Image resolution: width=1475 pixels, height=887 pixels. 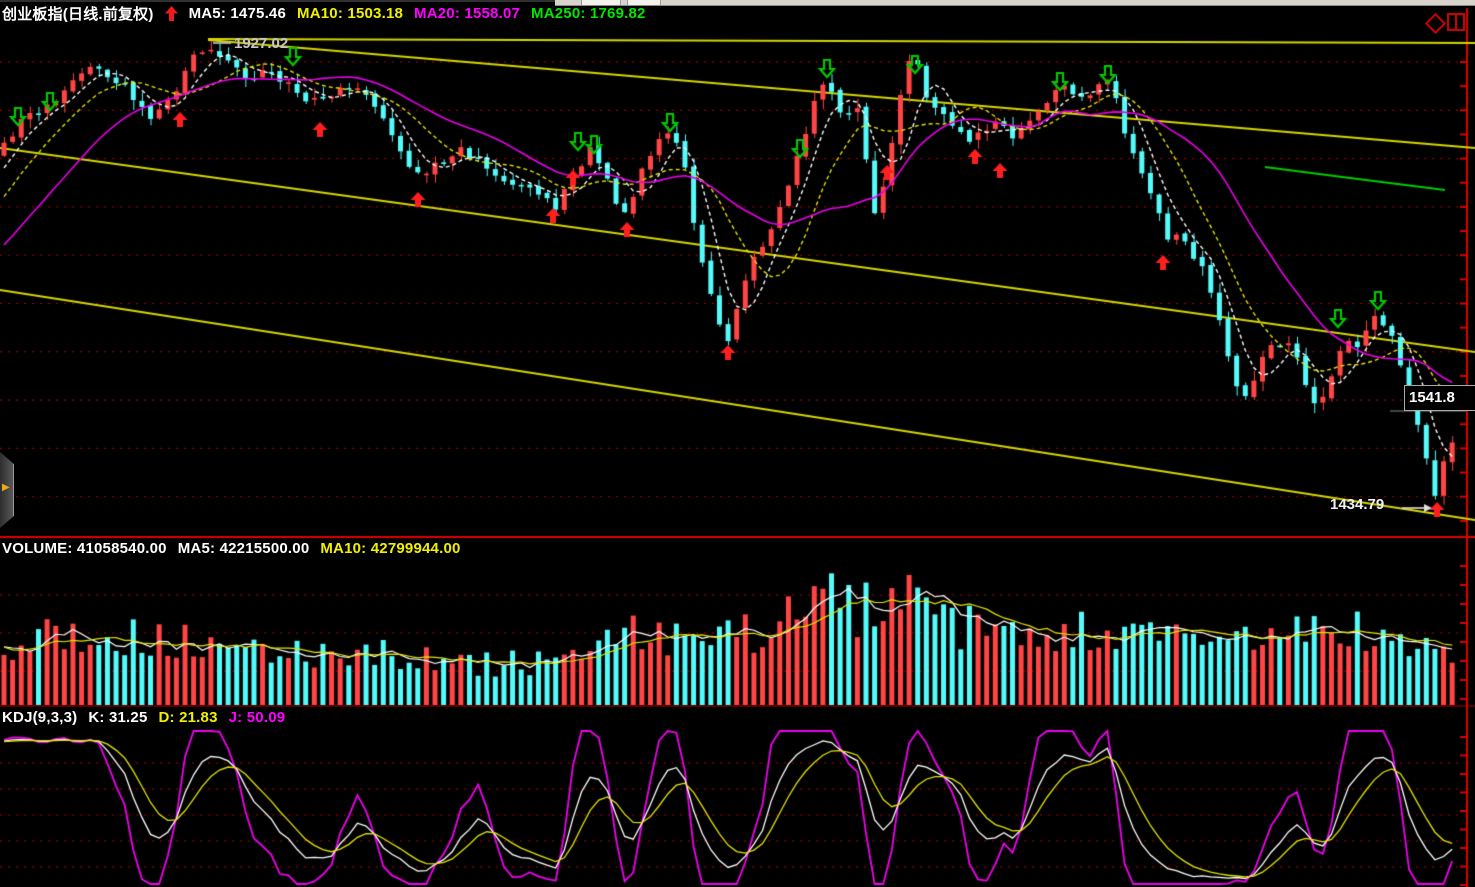 What do you see at coordinates (257, 717) in the screenshot?
I see `kdj-j-value: J: 50.09` at bounding box center [257, 717].